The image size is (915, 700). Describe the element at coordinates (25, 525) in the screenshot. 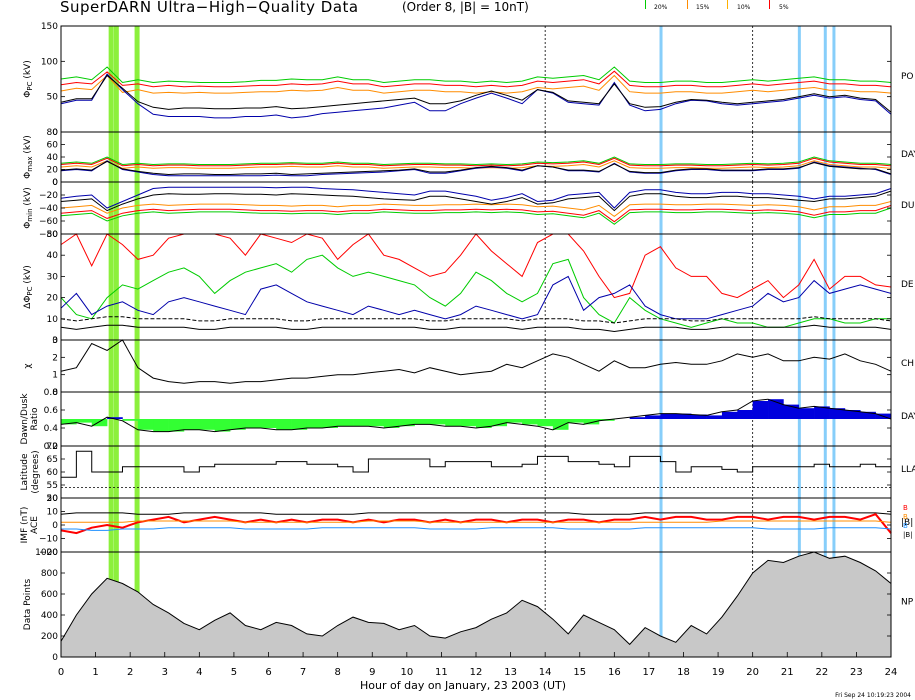

I see `y-axis-label-imf: IMF (nT)` at that location.